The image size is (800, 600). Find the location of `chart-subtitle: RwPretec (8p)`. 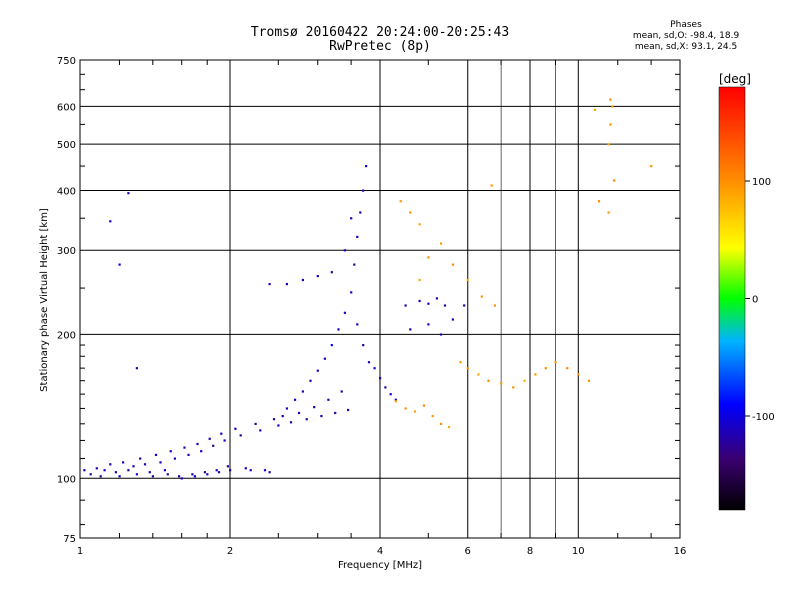

chart-subtitle: RwPretec (8p) is located at coordinates (380, 46).